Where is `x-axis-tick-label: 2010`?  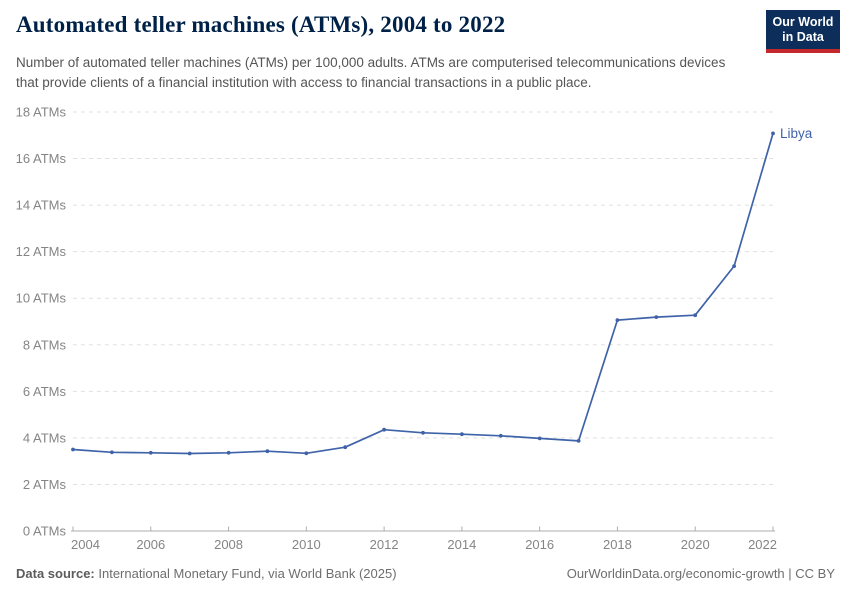
x-axis-tick-label: 2010 is located at coordinates (306, 544).